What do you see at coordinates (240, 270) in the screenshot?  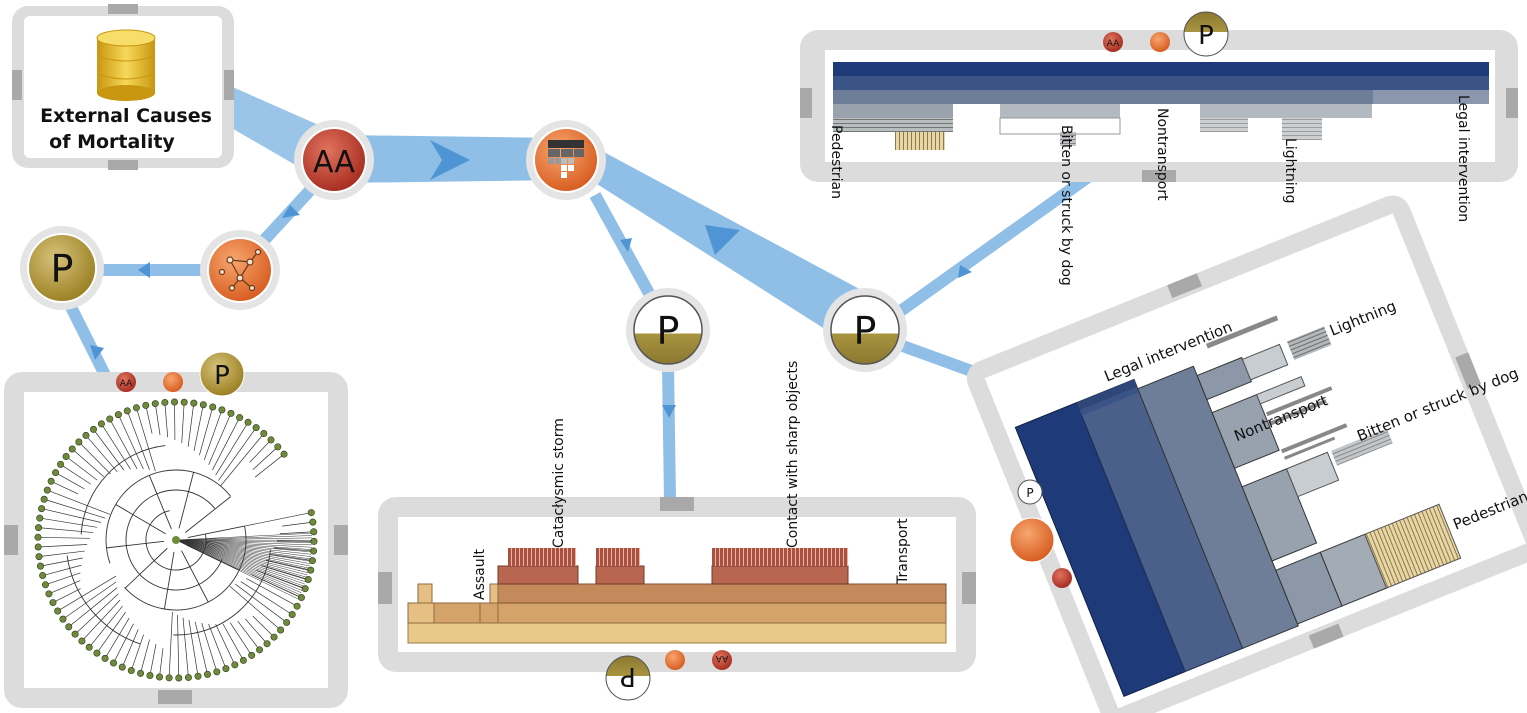 I see `network-node` at bounding box center [240, 270].